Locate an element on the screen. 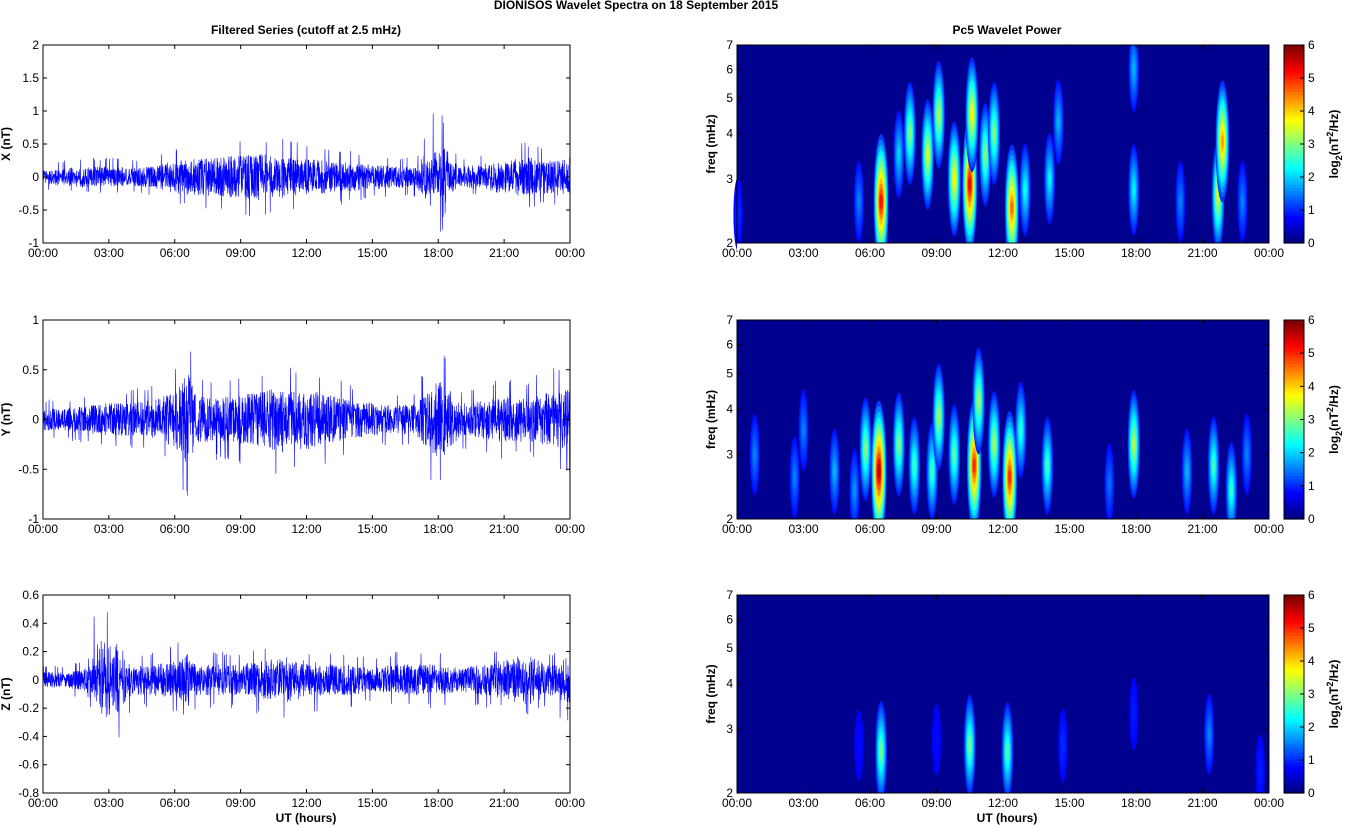 The image size is (1347, 827). colorbar-label-part: /Hz) is located at coordinates (1334, 671).